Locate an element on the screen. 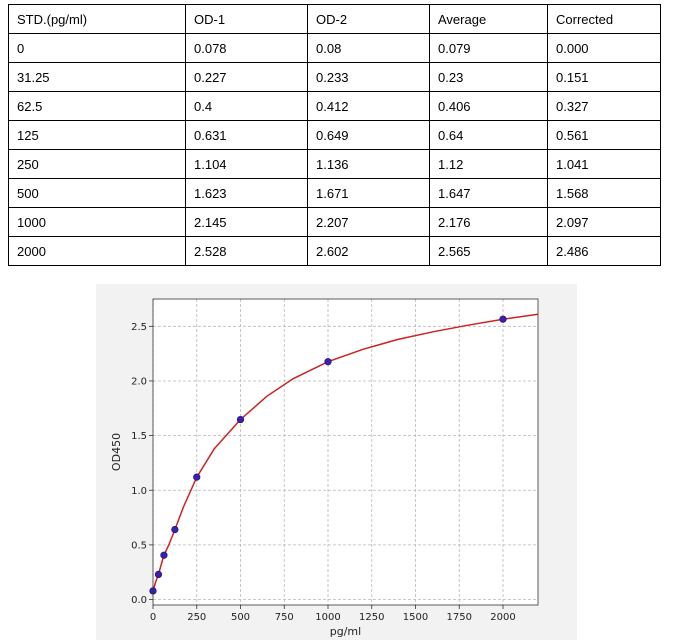 Image resolution: width=686 pixels, height=642 pixels. table-cell: 1.671 is located at coordinates (368, 193).